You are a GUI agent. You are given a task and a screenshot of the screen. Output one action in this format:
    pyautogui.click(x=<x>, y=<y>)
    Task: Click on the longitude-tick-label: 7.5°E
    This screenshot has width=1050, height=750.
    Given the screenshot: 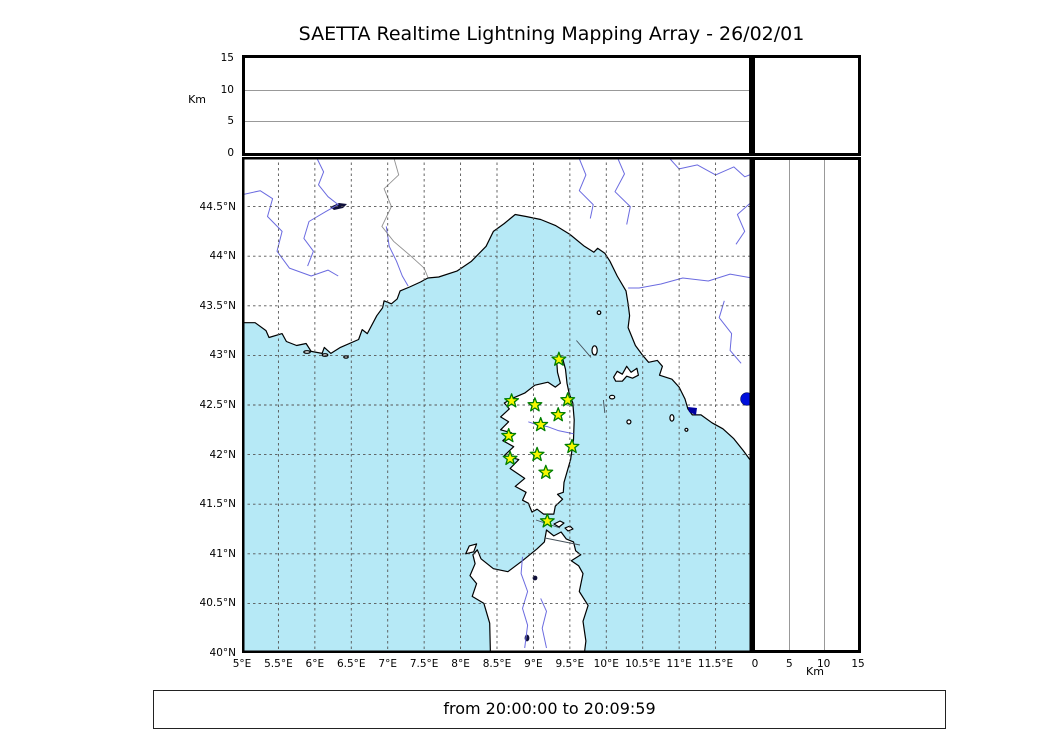 What is the action you would take?
    pyautogui.click(x=424, y=664)
    